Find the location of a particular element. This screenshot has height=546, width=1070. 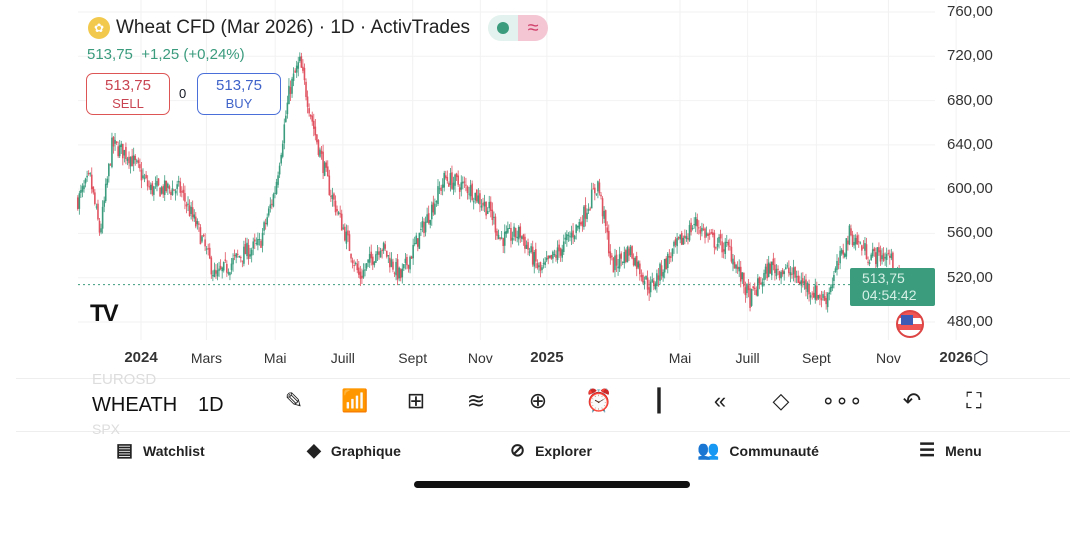

sell-button: 513,75 SELL is located at coordinates (128, 94).